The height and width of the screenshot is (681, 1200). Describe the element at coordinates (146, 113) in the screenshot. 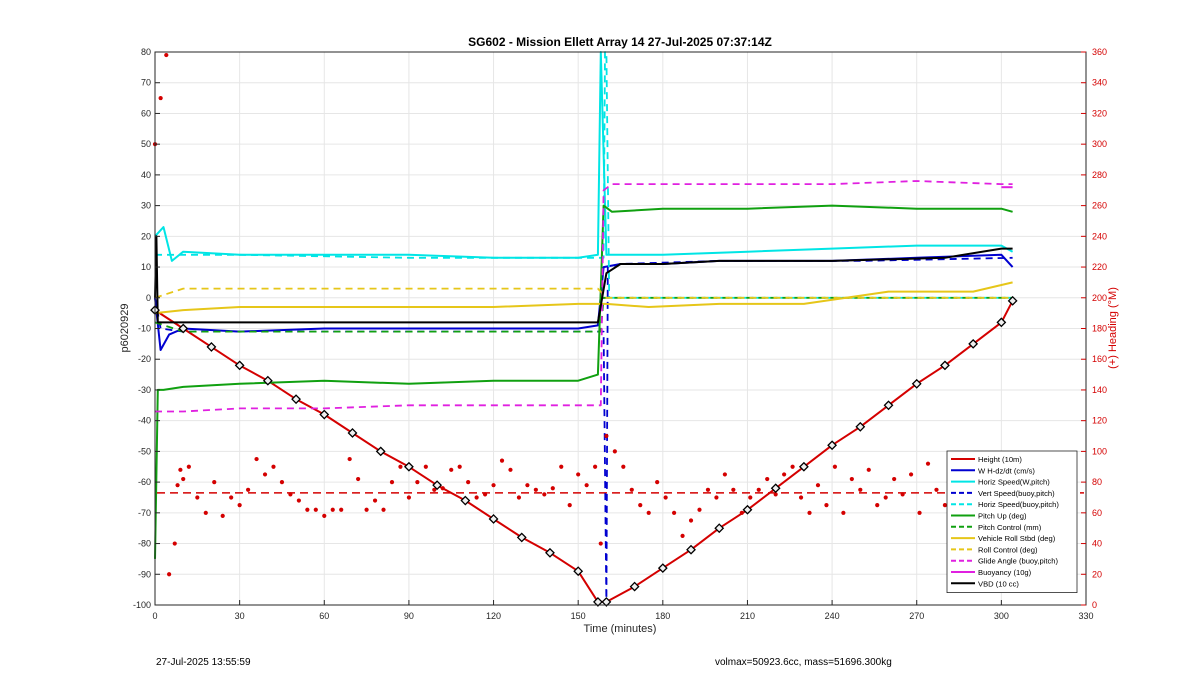

I see `y-tick-label: 60` at that location.